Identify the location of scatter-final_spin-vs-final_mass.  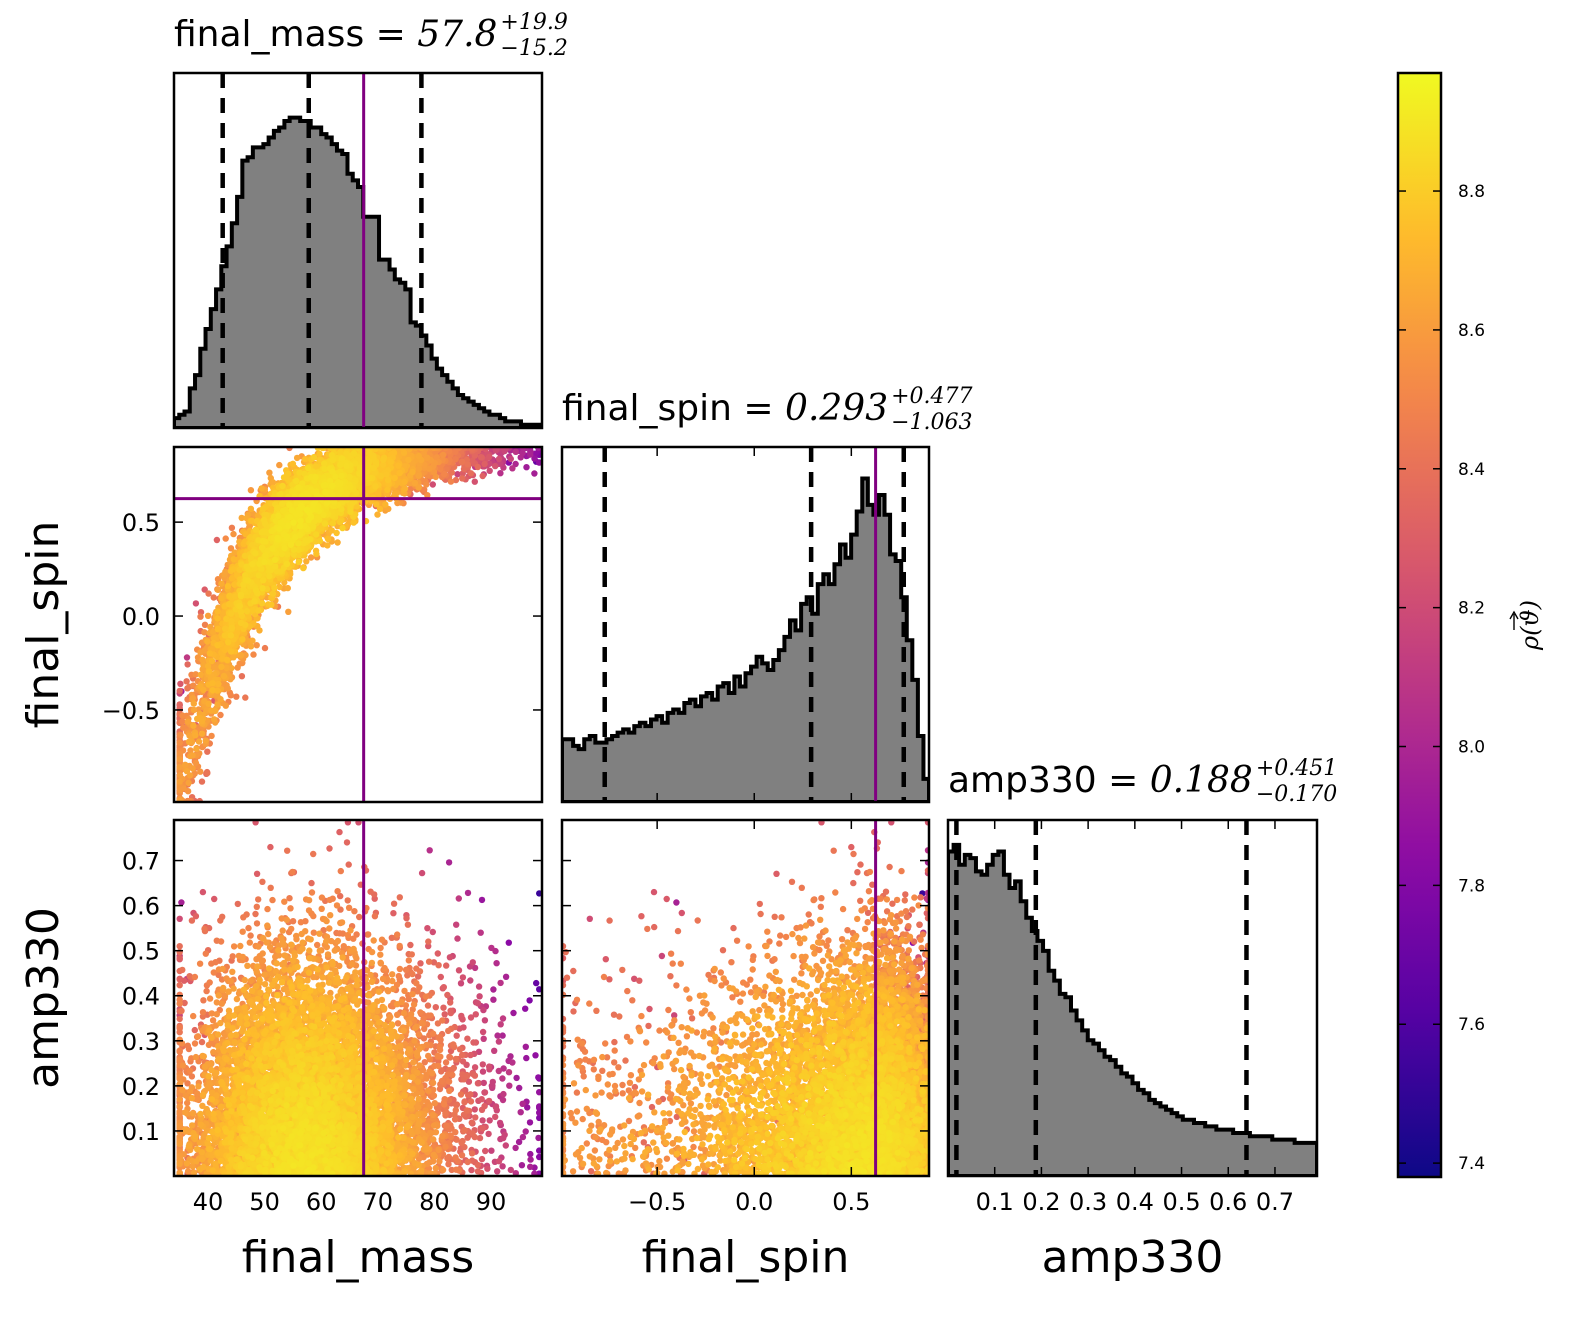
(359, 624).